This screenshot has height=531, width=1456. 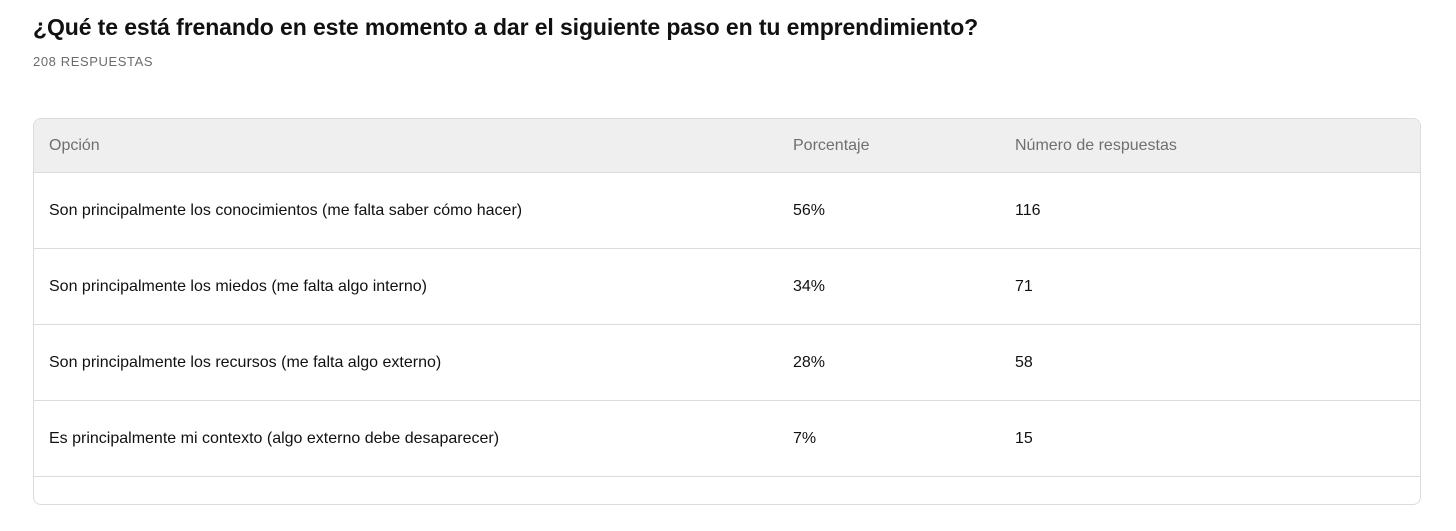 I want to click on column-header-percent: Porcentaje, so click(x=831, y=145).